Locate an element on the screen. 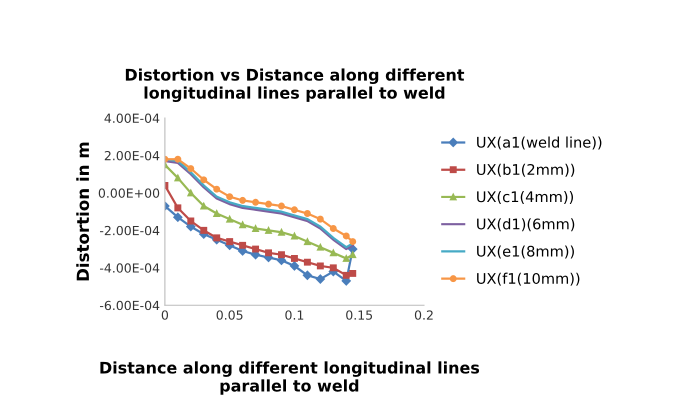  x-tick-label: 0 is located at coordinates (165, 315).